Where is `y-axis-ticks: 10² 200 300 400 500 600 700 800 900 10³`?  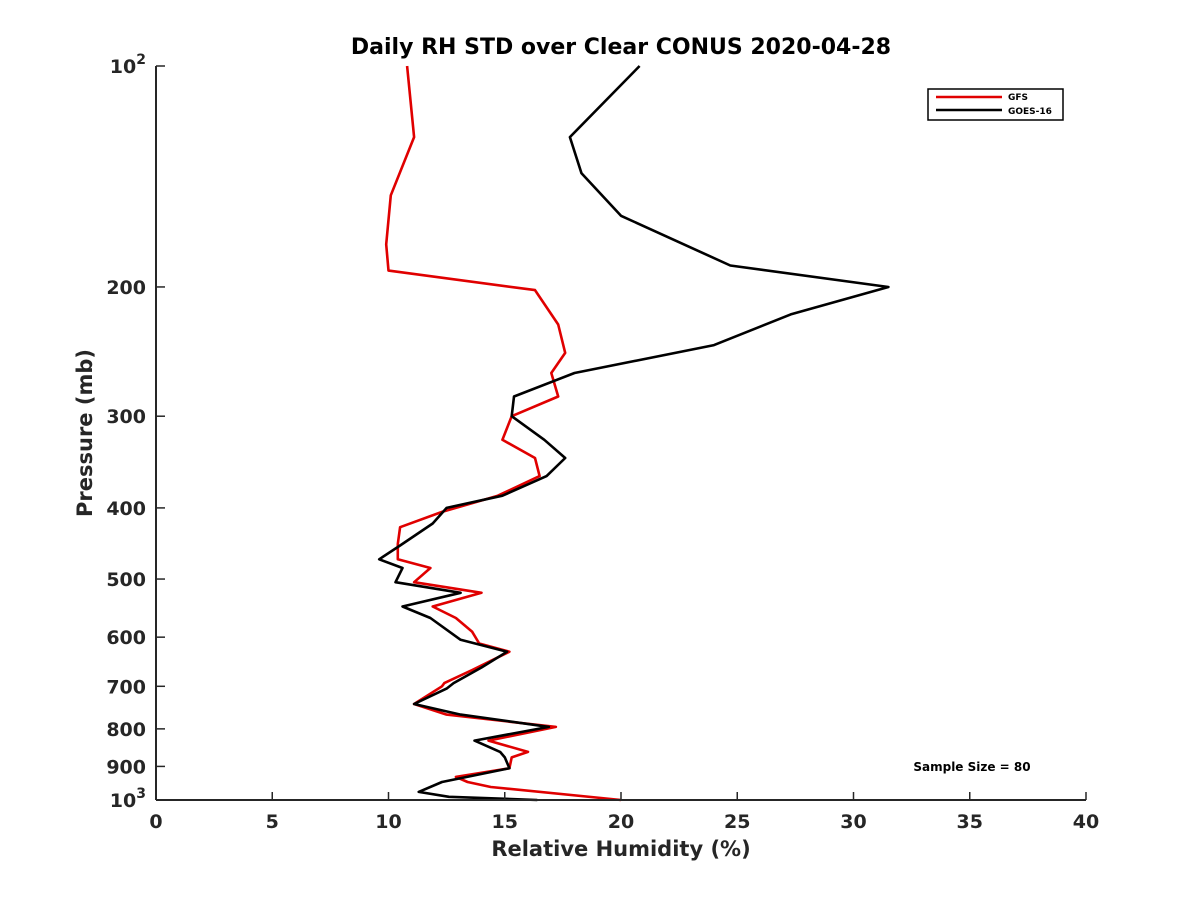 y-axis-ticks: 10² 200 300 400 500 600 700 800 900 10³ is located at coordinates (135, 432).